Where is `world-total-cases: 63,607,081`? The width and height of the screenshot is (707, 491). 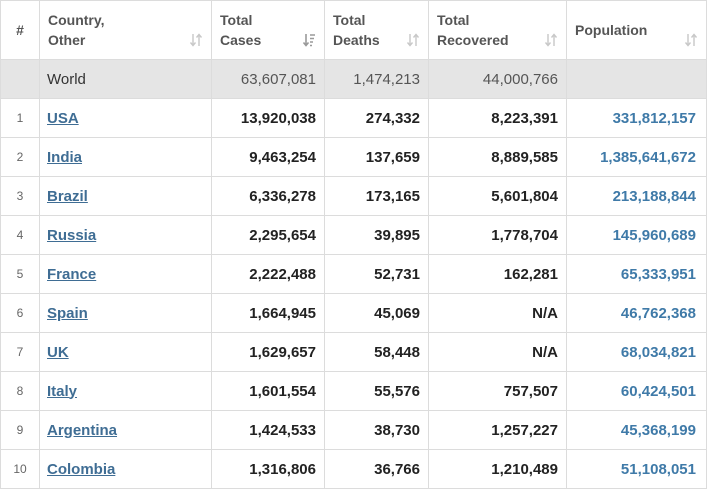
world-total-cases: 63,607,081 is located at coordinates (268, 79).